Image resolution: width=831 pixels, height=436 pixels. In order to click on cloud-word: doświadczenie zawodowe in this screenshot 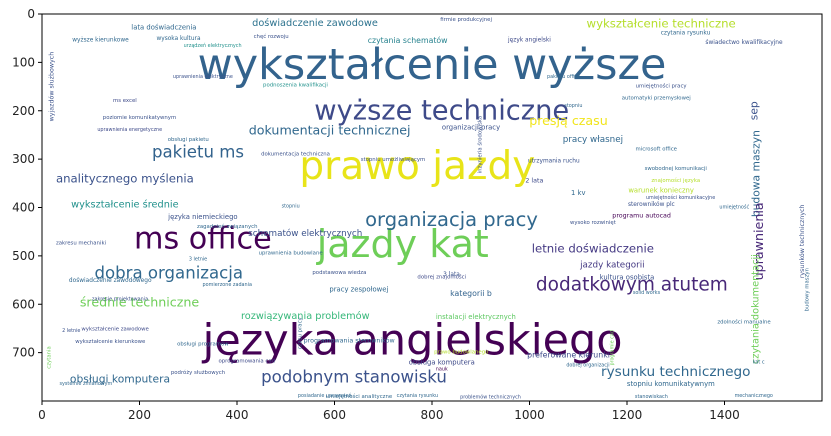, I will do `click(315, 23)`.